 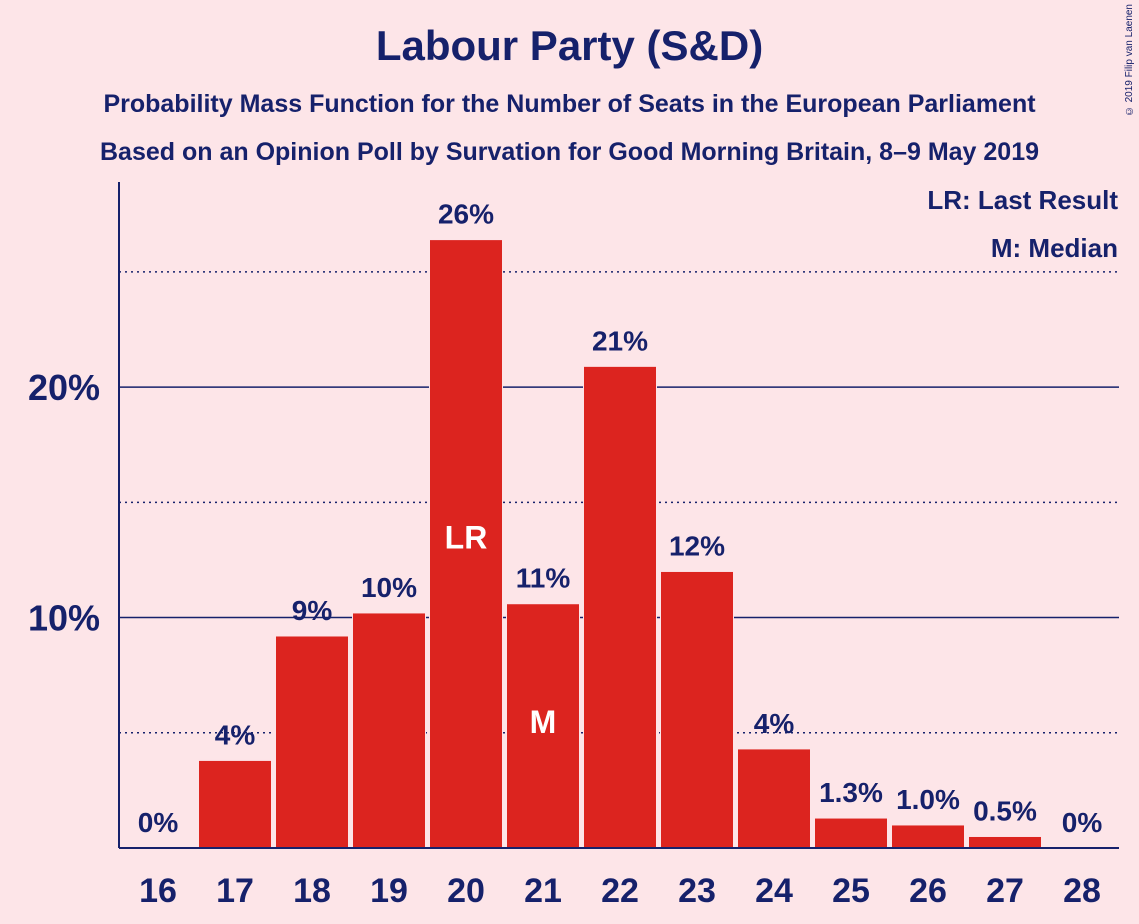 I want to click on legend-median: M: Median, so click(x=1054, y=248).